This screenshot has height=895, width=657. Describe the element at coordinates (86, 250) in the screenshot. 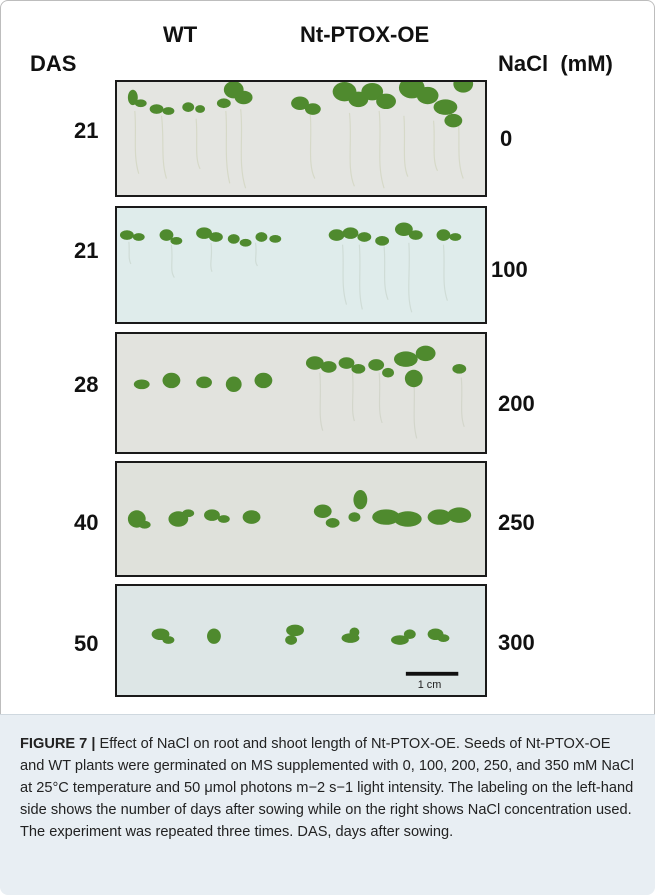

I see `row-2-das: 21` at that location.